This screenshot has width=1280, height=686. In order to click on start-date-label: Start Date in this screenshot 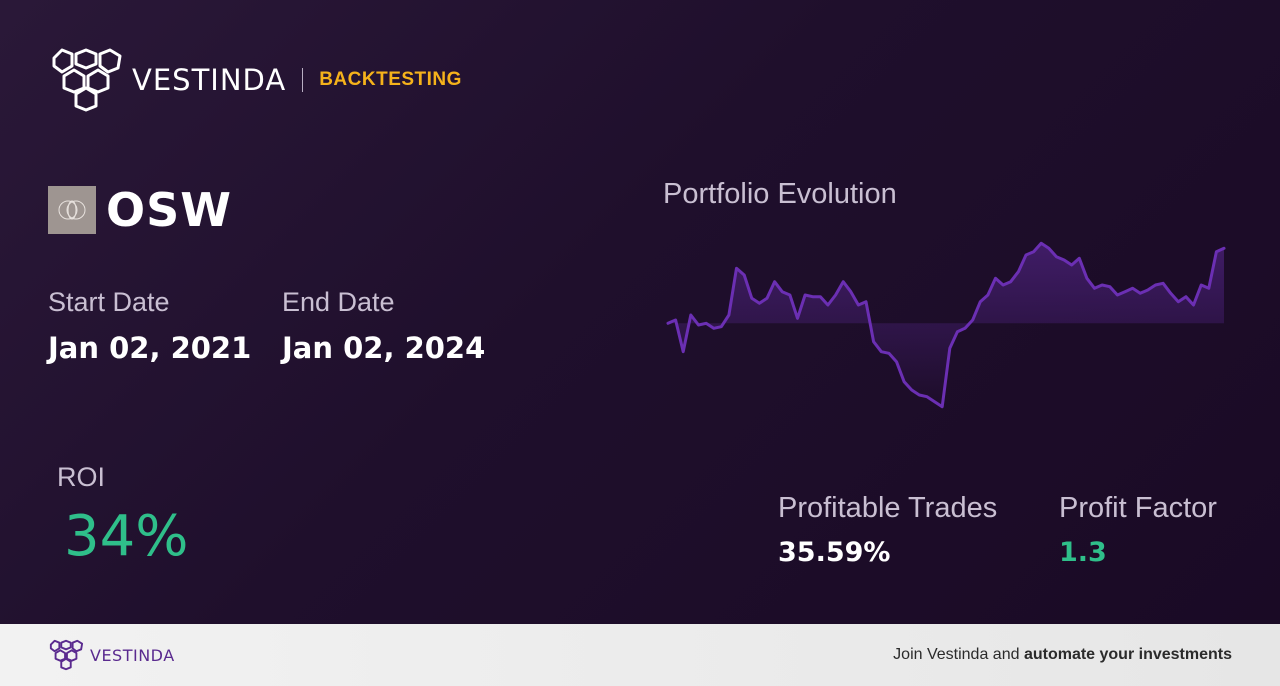, I will do `click(109, 302)`.